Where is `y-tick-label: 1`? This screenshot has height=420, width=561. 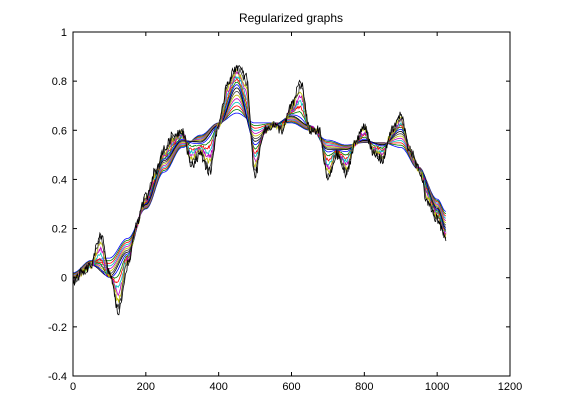
y-tick-label: 1 is located at coordinates (64, 33).